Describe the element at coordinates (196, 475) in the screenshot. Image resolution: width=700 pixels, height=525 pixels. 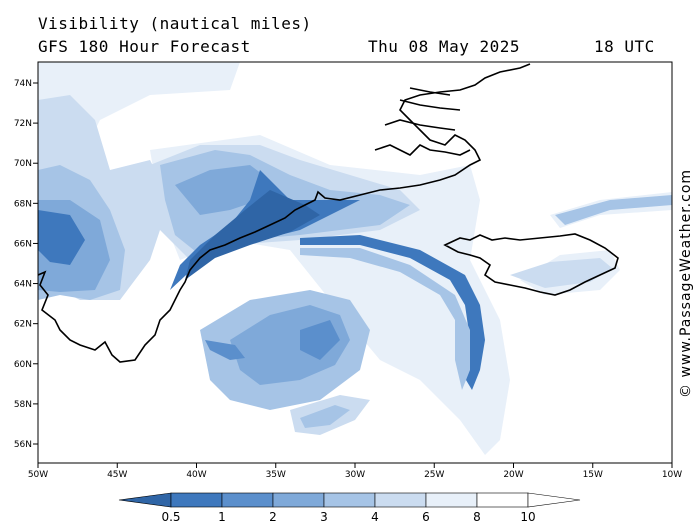
I see `lon-label: 40W` at that location.